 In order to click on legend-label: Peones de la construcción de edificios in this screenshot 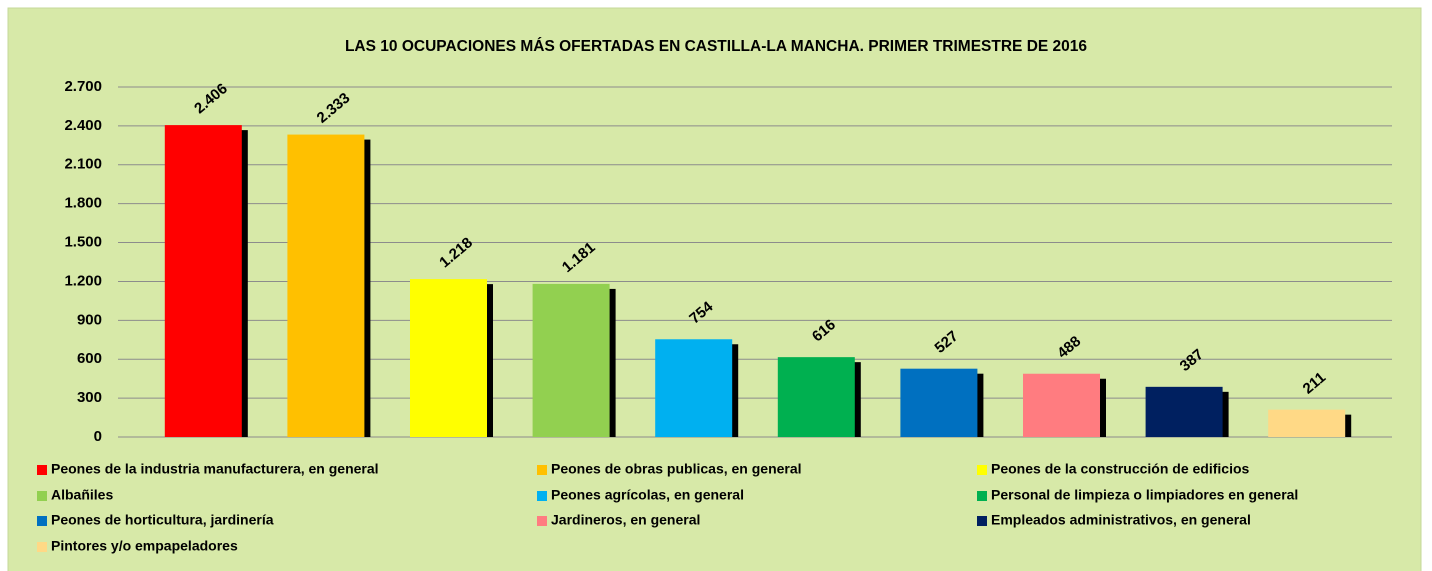, I will do `click(1120, 469)`.